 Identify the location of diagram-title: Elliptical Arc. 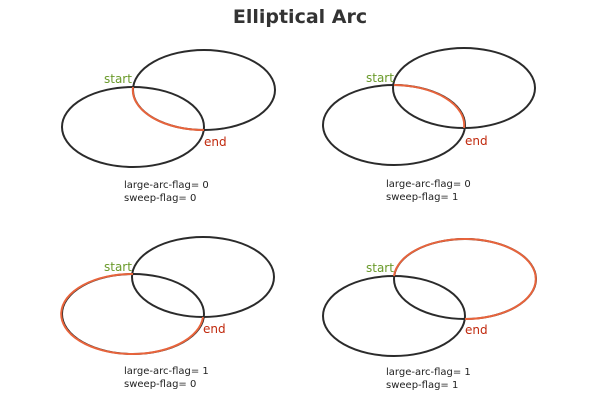
(300, 17).